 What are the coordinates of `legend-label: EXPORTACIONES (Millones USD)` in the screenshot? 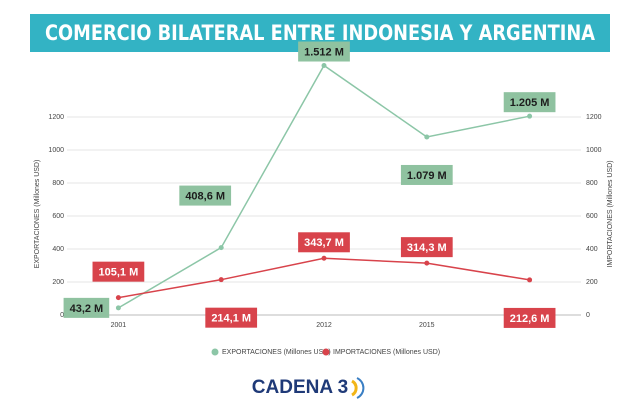 It's located at (276, 352).